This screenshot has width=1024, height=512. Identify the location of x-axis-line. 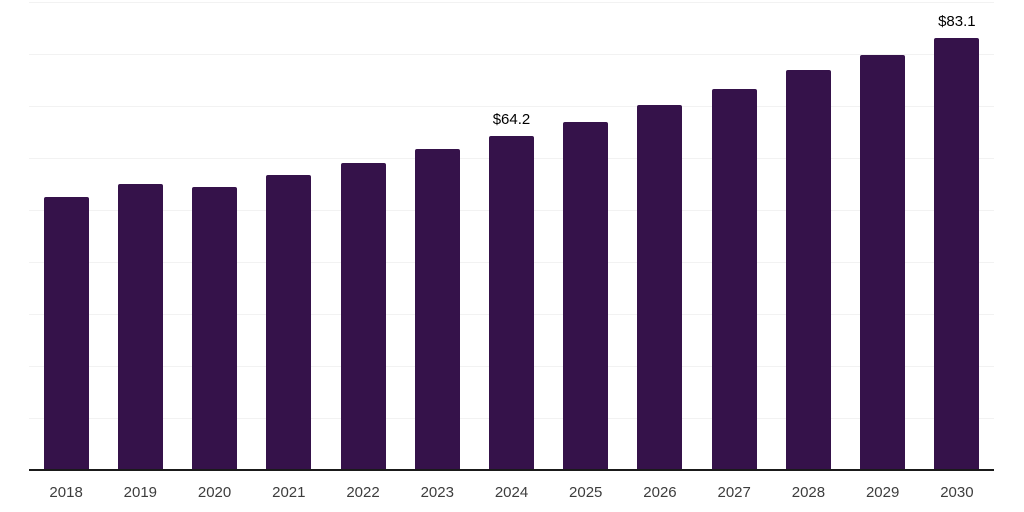
(511, 470).